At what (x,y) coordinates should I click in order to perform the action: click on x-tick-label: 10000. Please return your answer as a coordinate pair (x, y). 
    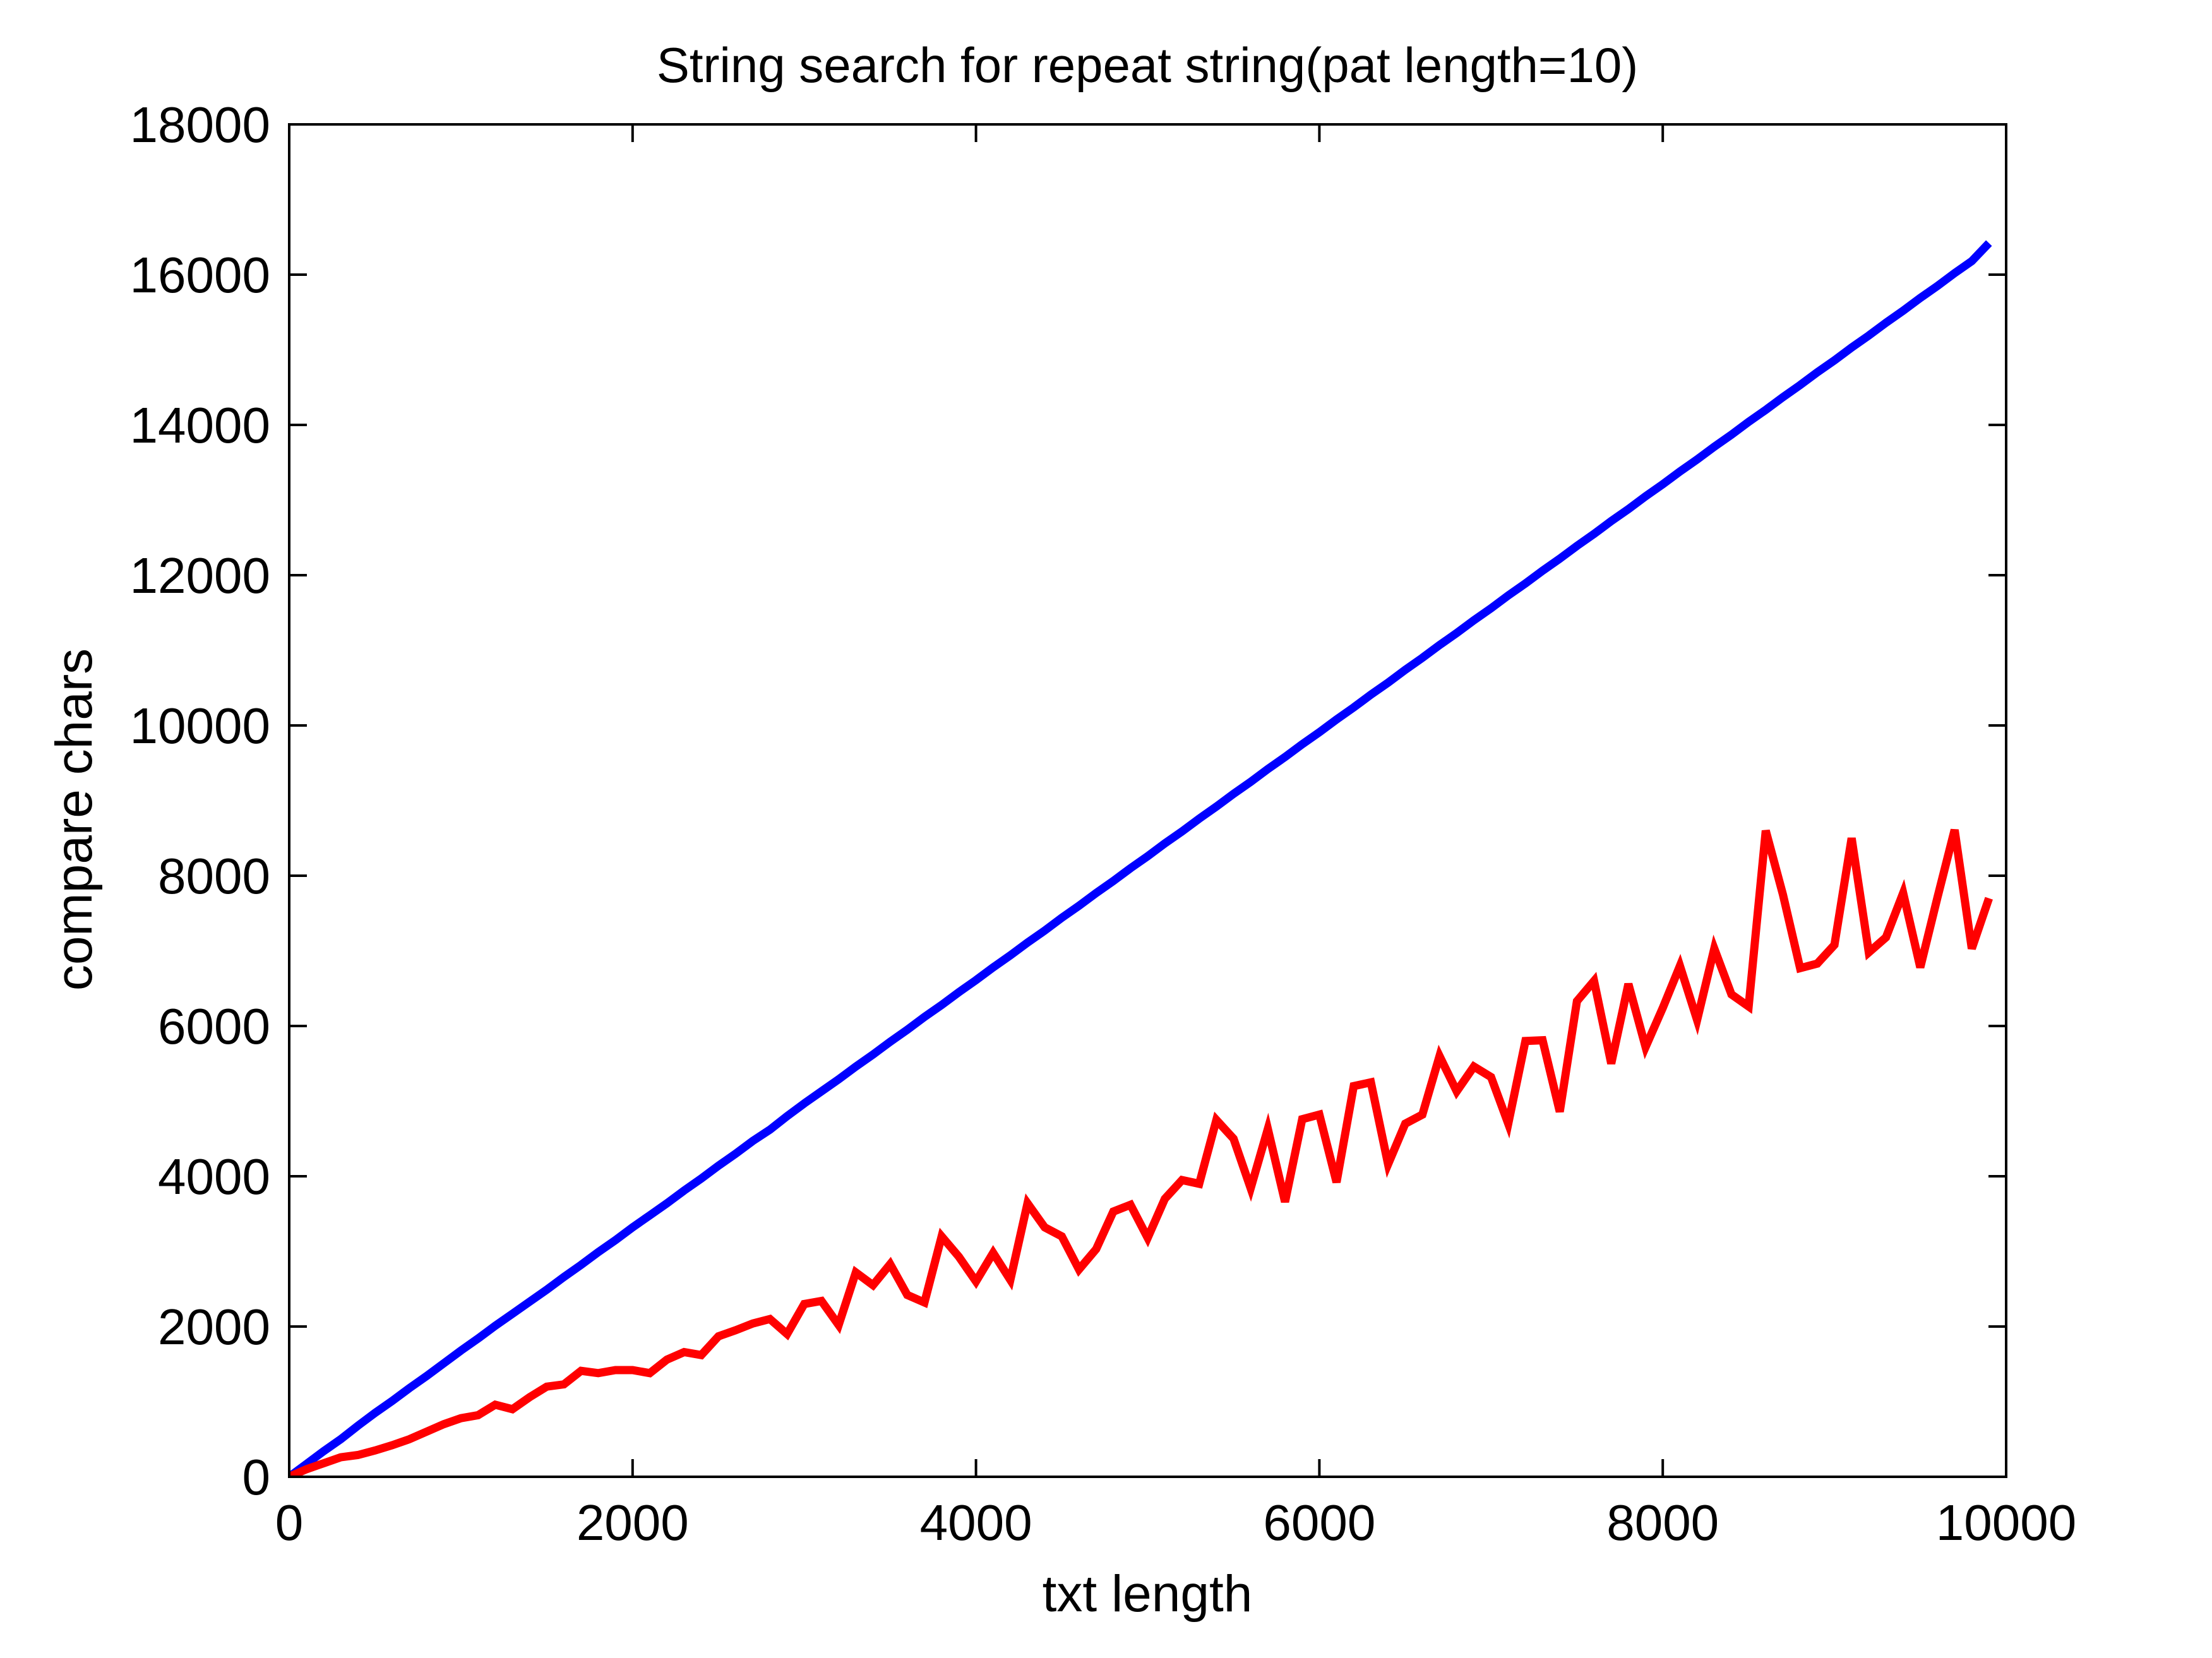
    Looking at the image, I should click on (2006, 1522).